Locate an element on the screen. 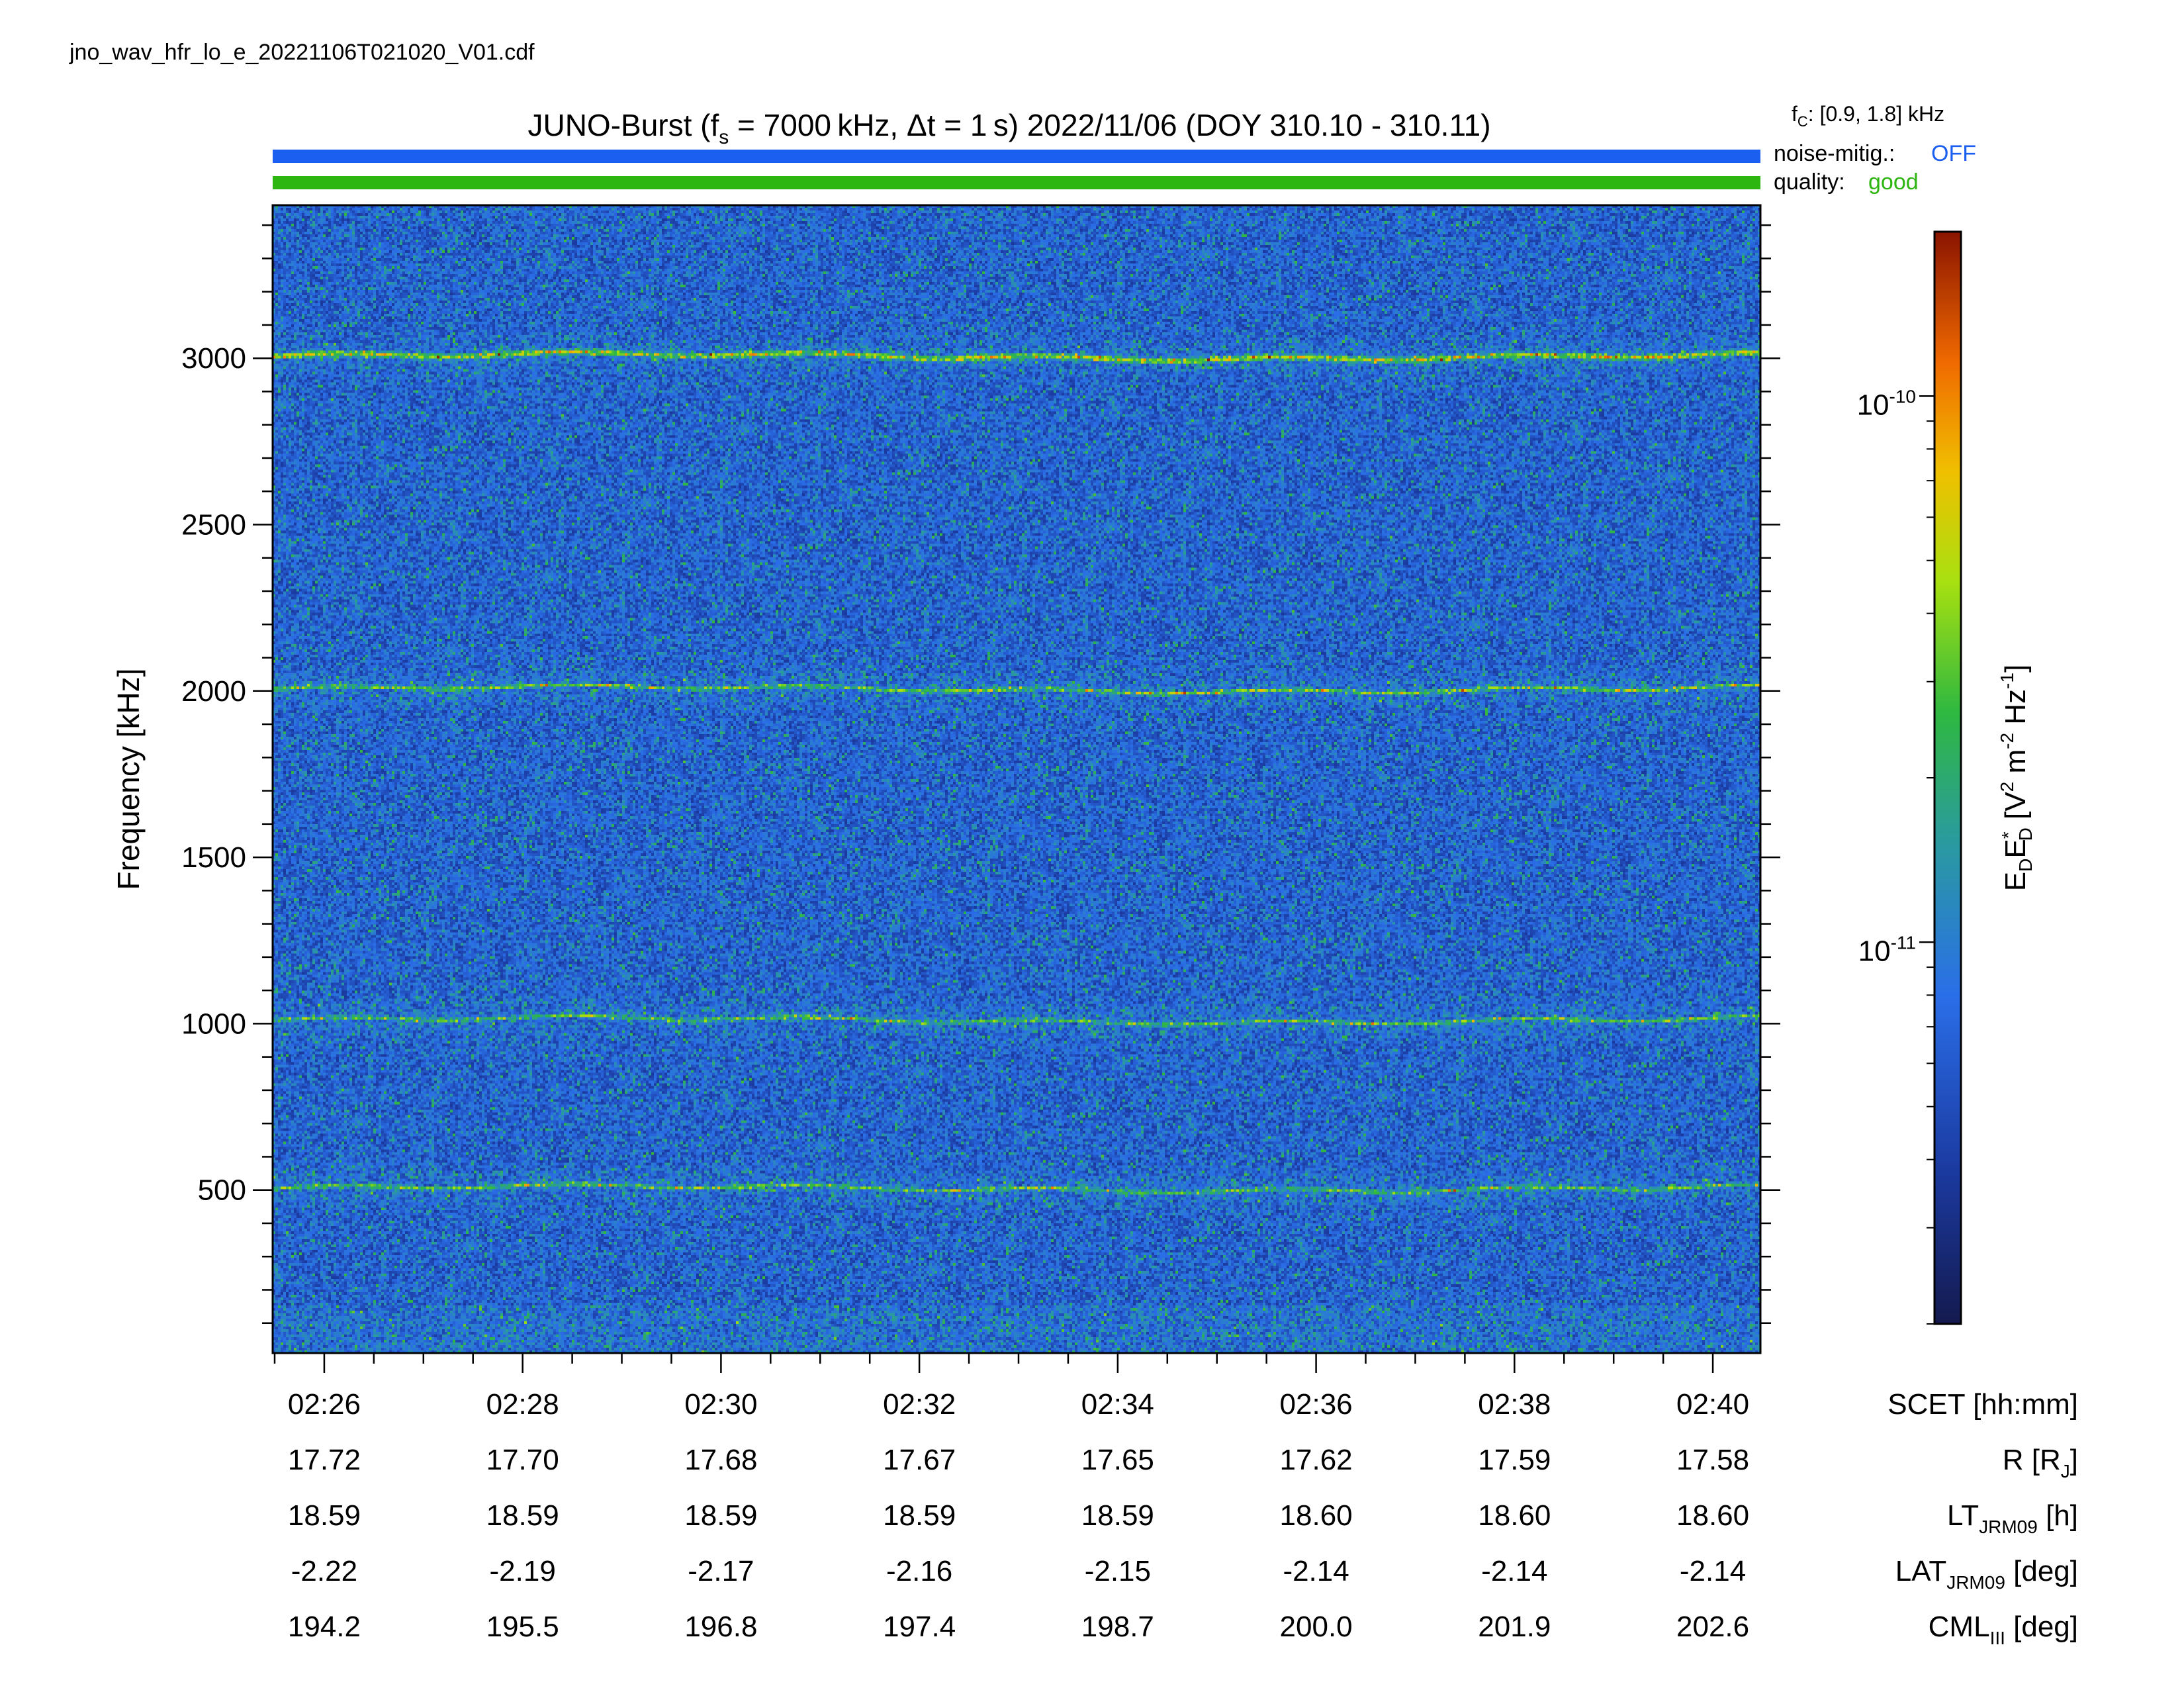  ephemeris-value: 198.7 is located at coordinates (1117, 1627).